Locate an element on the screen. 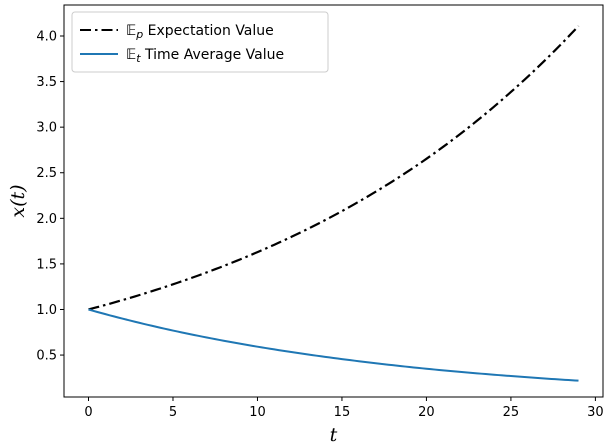  x-tick-label: 10 is located at coordinates (257, 412).